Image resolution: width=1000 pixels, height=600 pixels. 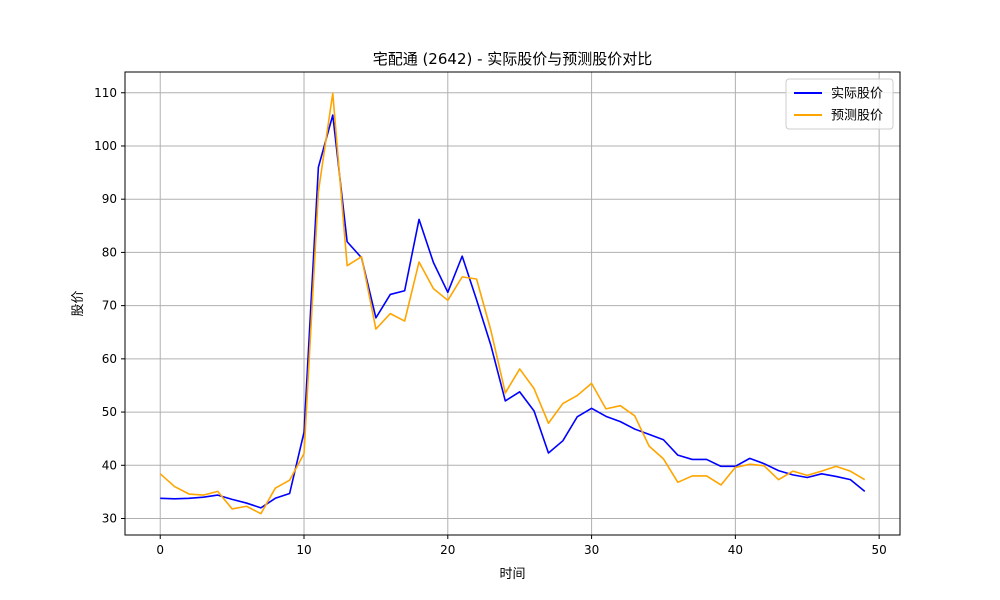 I want to click on y-tick-label: 40, so click(x=109, y=465).